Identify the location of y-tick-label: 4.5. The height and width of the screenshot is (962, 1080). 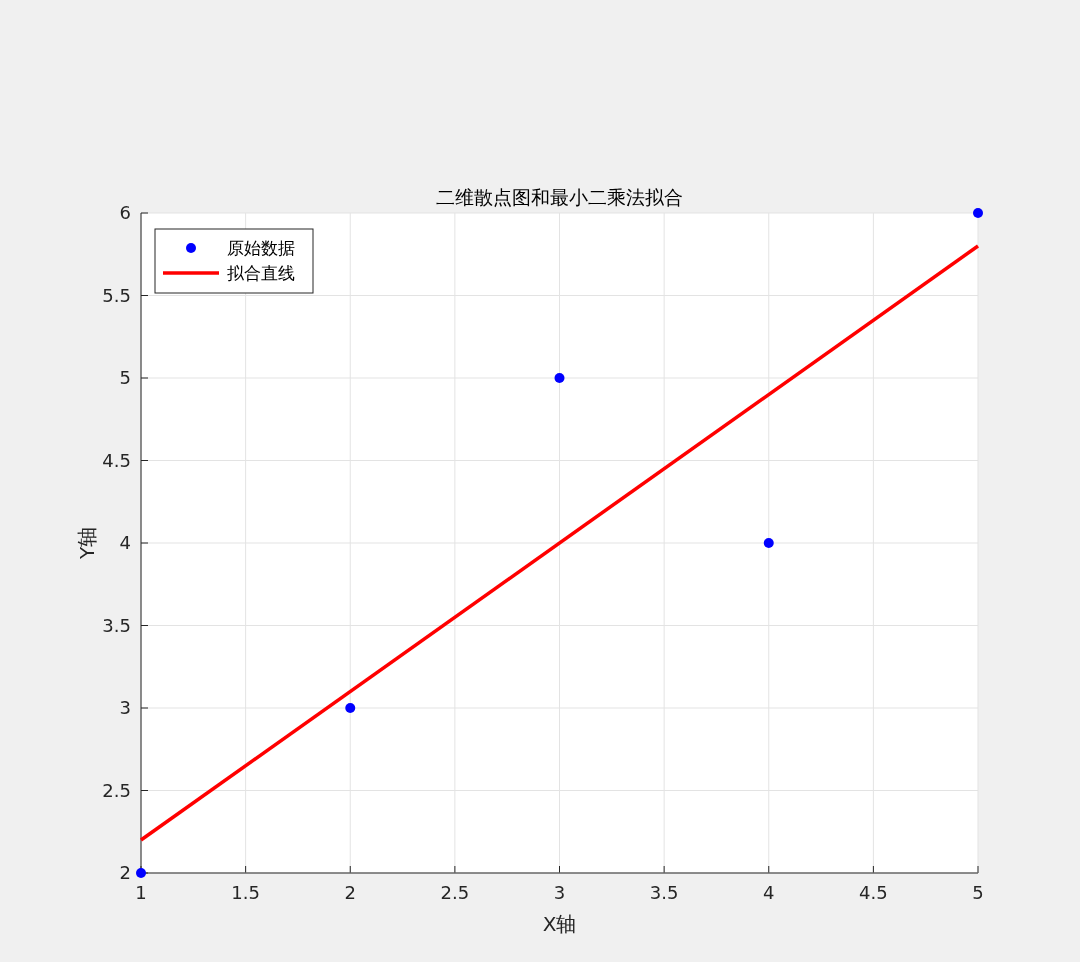
(116, 460).